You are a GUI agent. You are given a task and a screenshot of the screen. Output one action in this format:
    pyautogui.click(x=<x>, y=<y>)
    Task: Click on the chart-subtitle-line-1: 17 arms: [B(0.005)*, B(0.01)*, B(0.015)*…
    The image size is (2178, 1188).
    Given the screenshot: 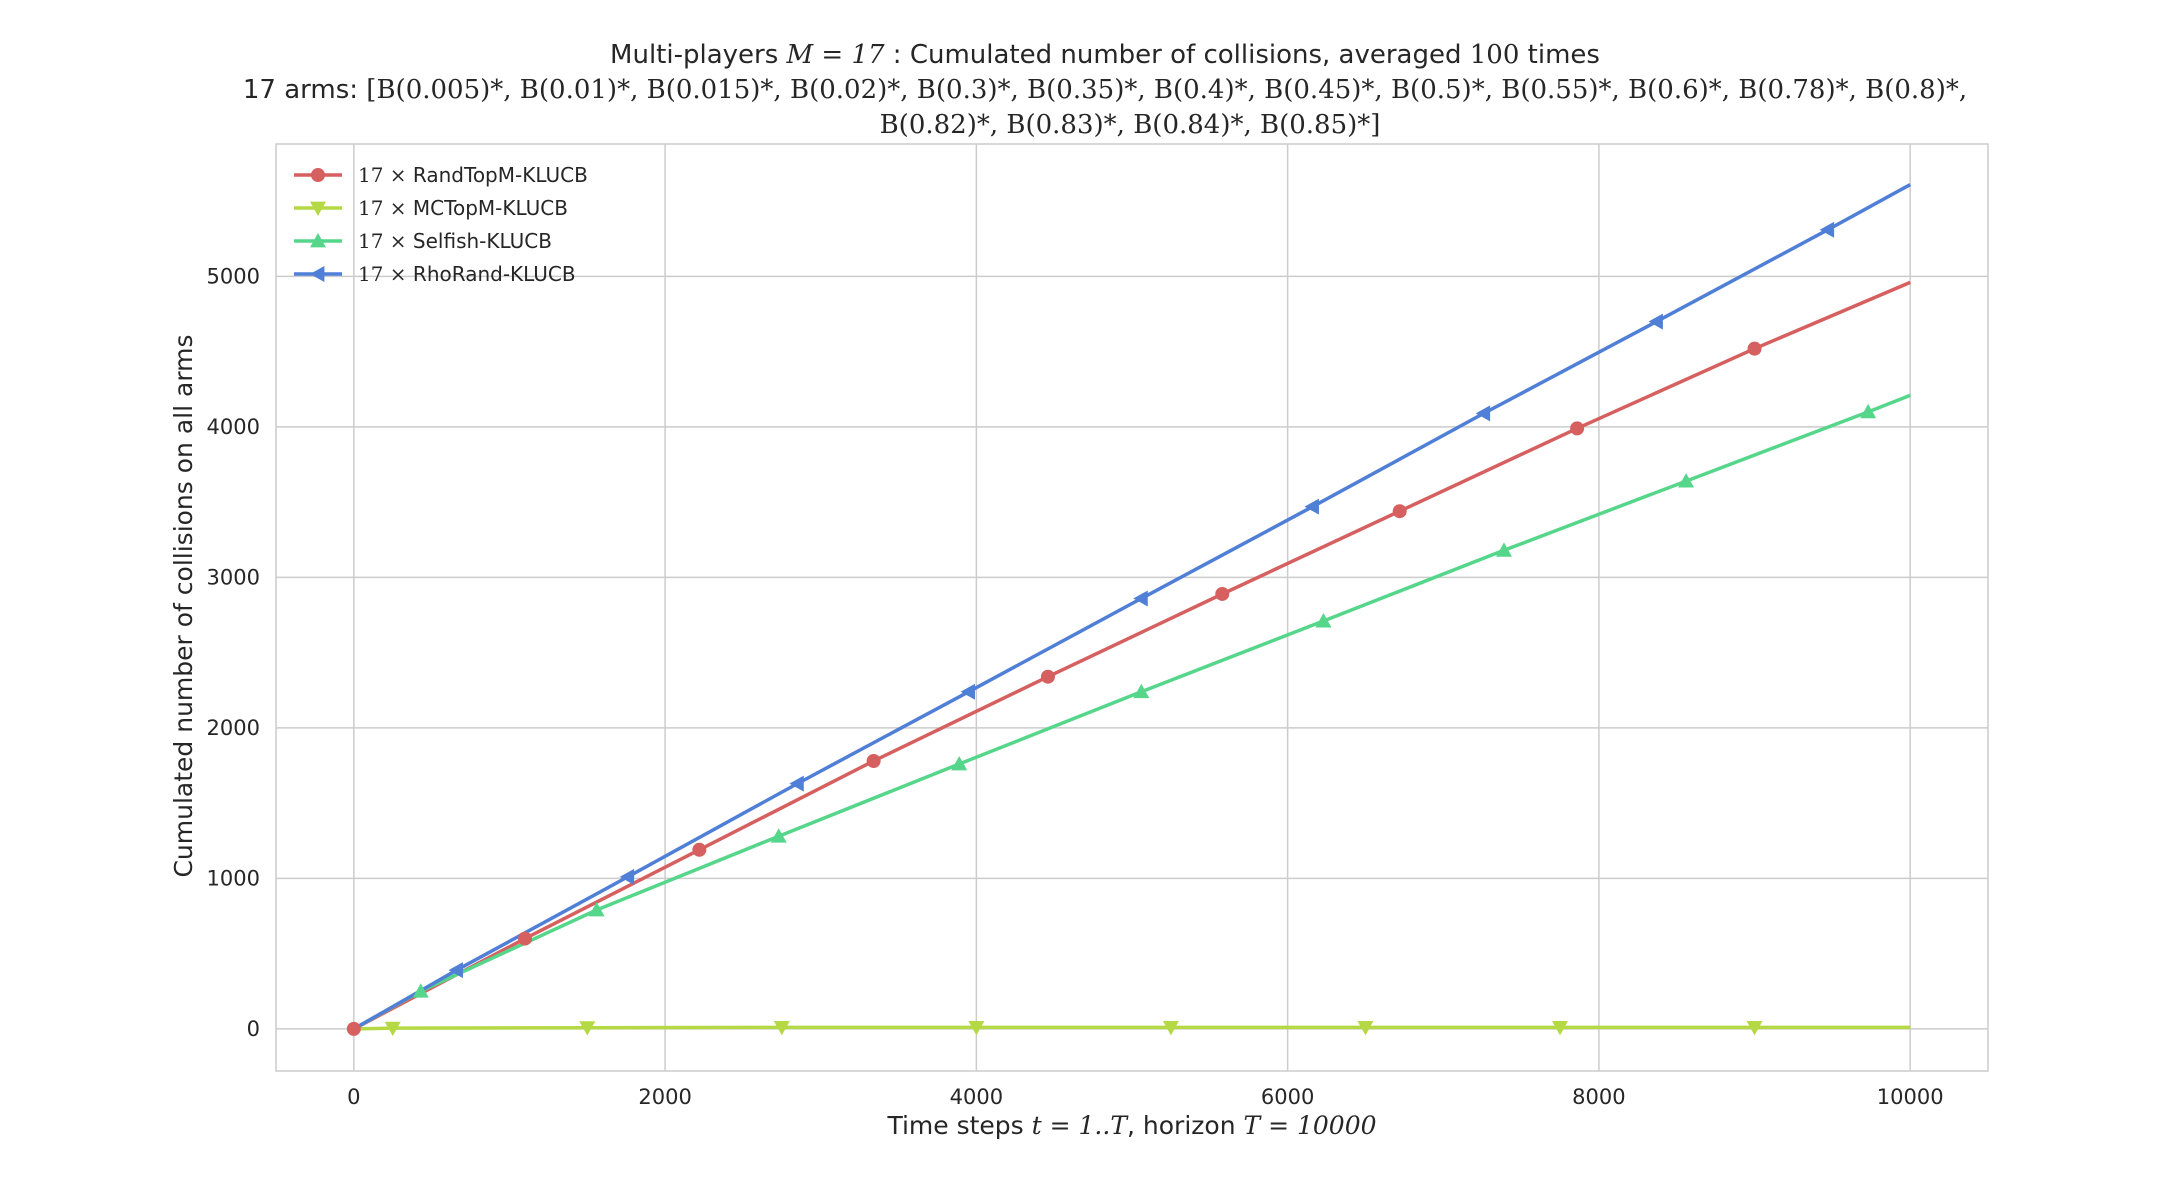 What is the action you would take?
    pyautogui.click(x=1105, y=90)
    